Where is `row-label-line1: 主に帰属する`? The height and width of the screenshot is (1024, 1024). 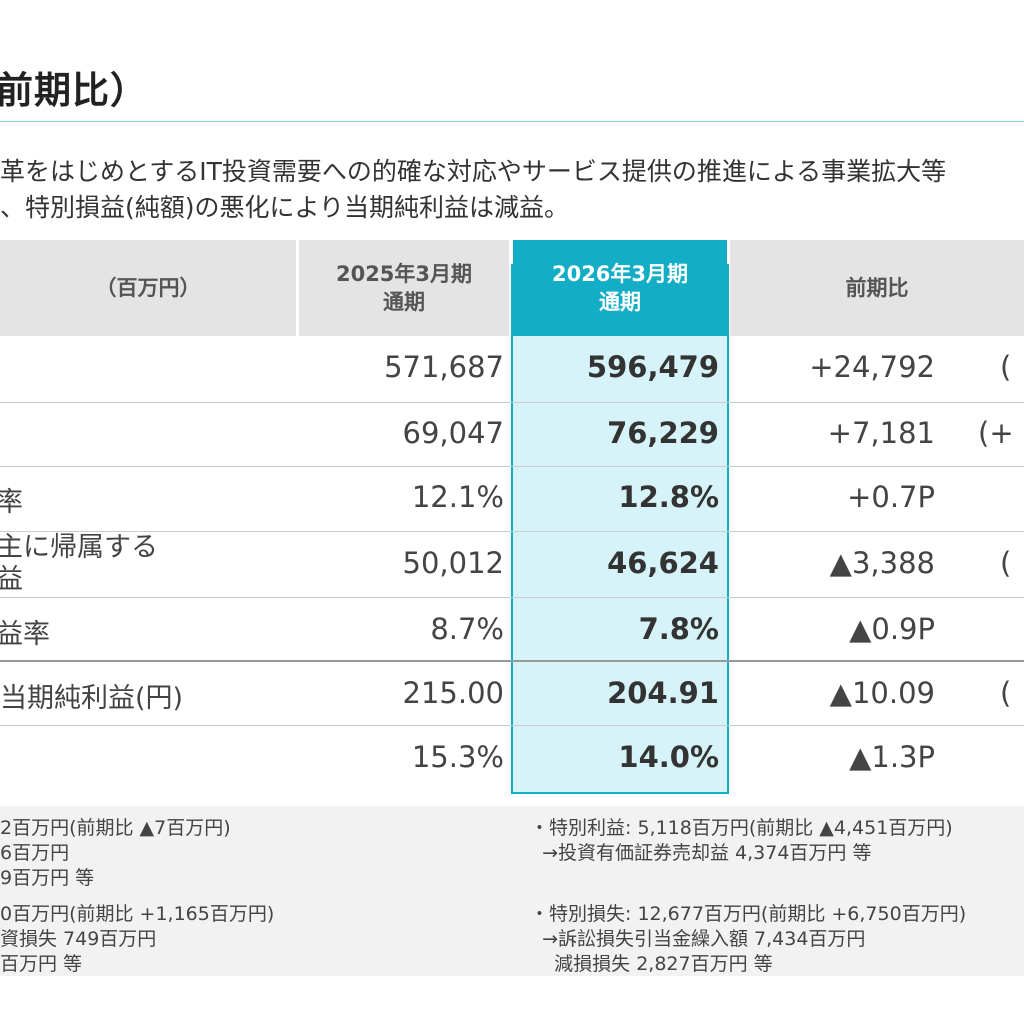 row-label-line1: 主に帰属する is located at coordinates (79, 547).